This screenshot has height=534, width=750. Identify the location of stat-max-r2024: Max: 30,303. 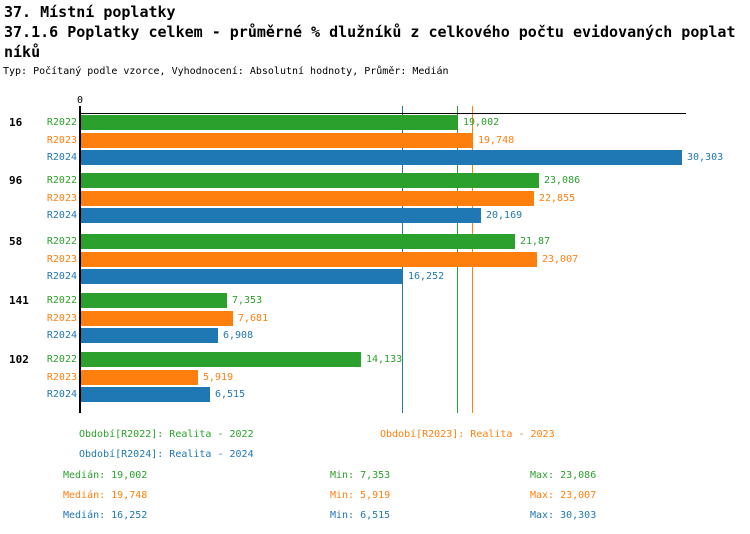
(563, 515).